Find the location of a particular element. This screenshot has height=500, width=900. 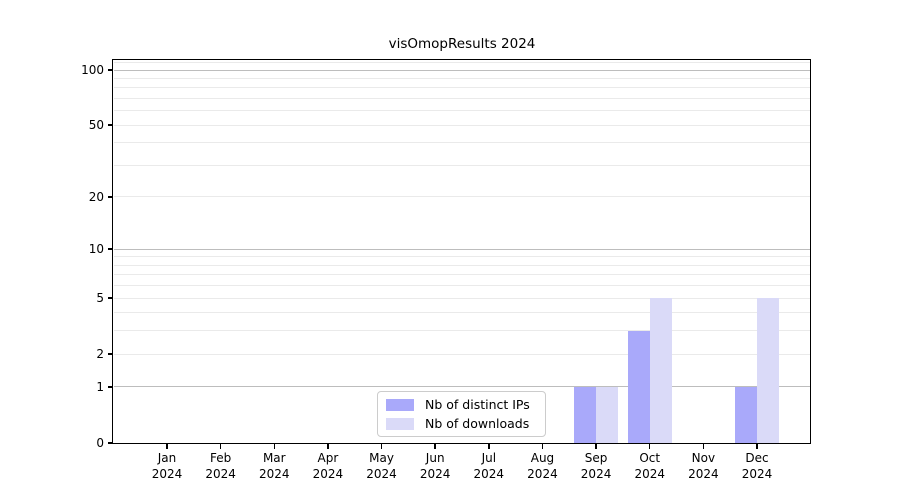

x-tick-label-oct: Oct 2024 is located at coordinates (649, 466).